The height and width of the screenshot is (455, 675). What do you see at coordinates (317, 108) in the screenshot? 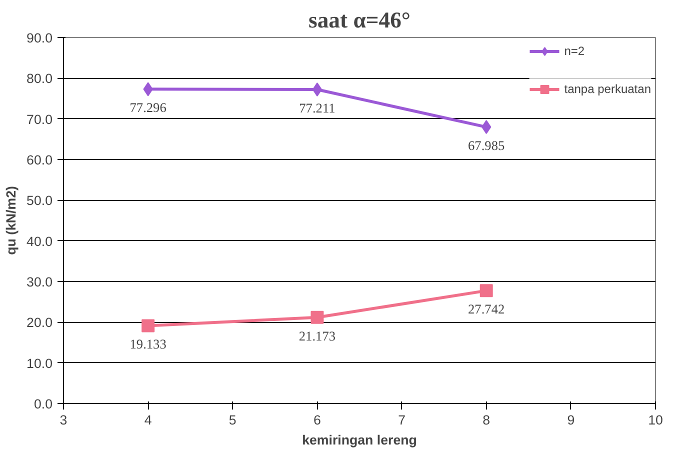
I see `data-label: 77.211` at bounding box center [317, 108].